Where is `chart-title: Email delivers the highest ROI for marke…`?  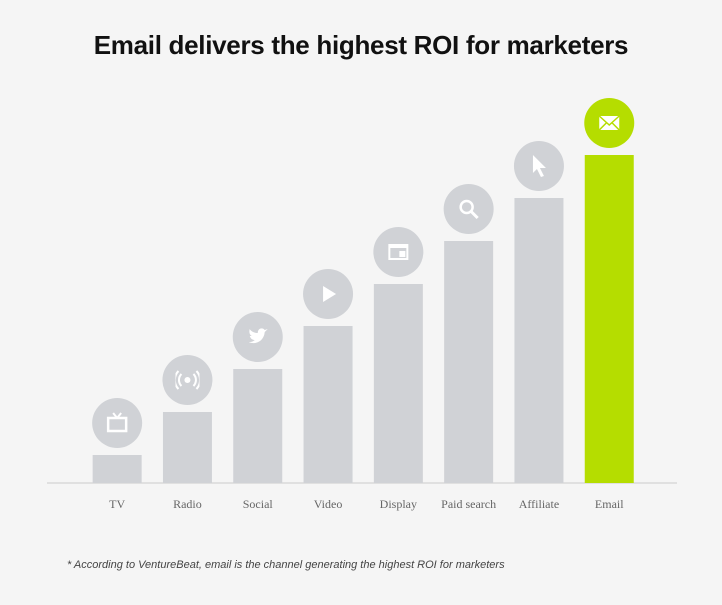
chart-title: Email delivers the highest ROI for marke… is located at coordinates (361, 45).